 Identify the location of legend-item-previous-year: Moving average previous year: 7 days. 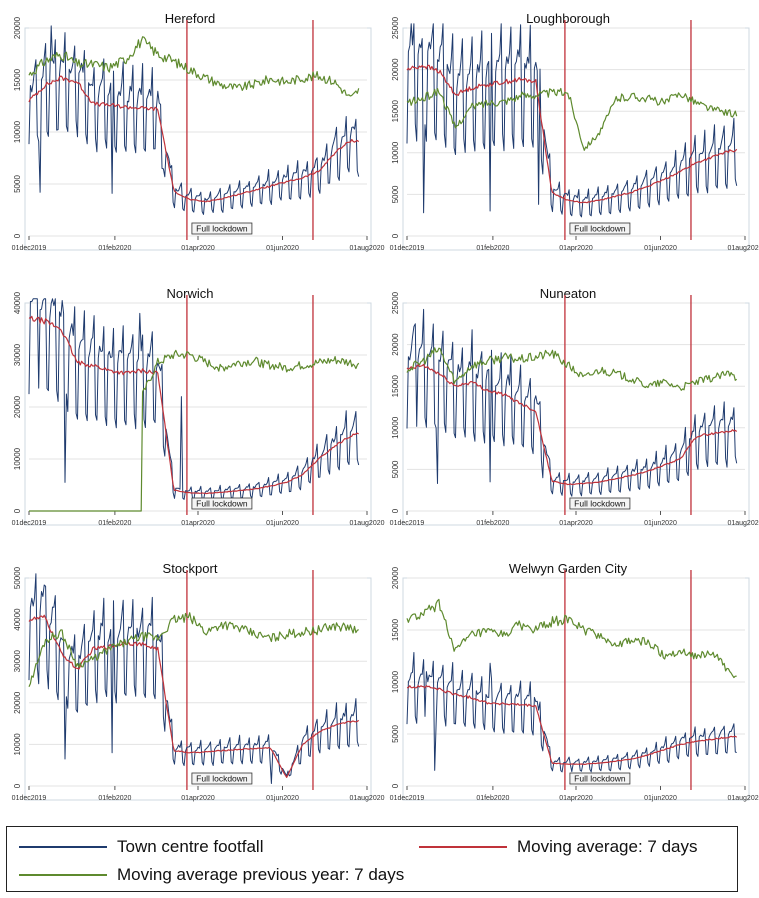
(211, 875).